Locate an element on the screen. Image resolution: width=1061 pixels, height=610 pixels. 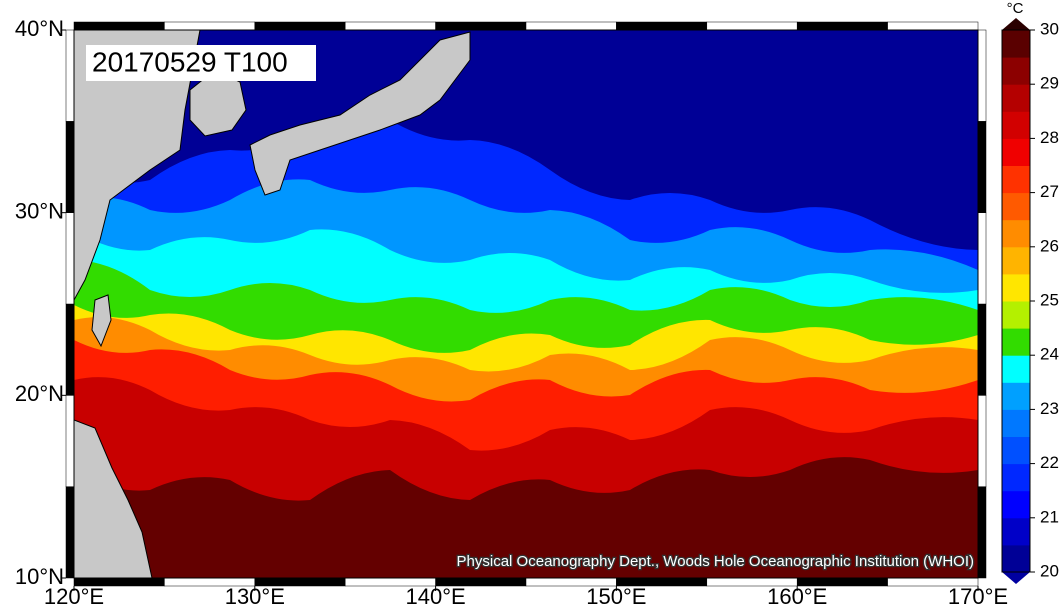
colorbar-tick-label: 30 is located at coordinates (1049, 28).